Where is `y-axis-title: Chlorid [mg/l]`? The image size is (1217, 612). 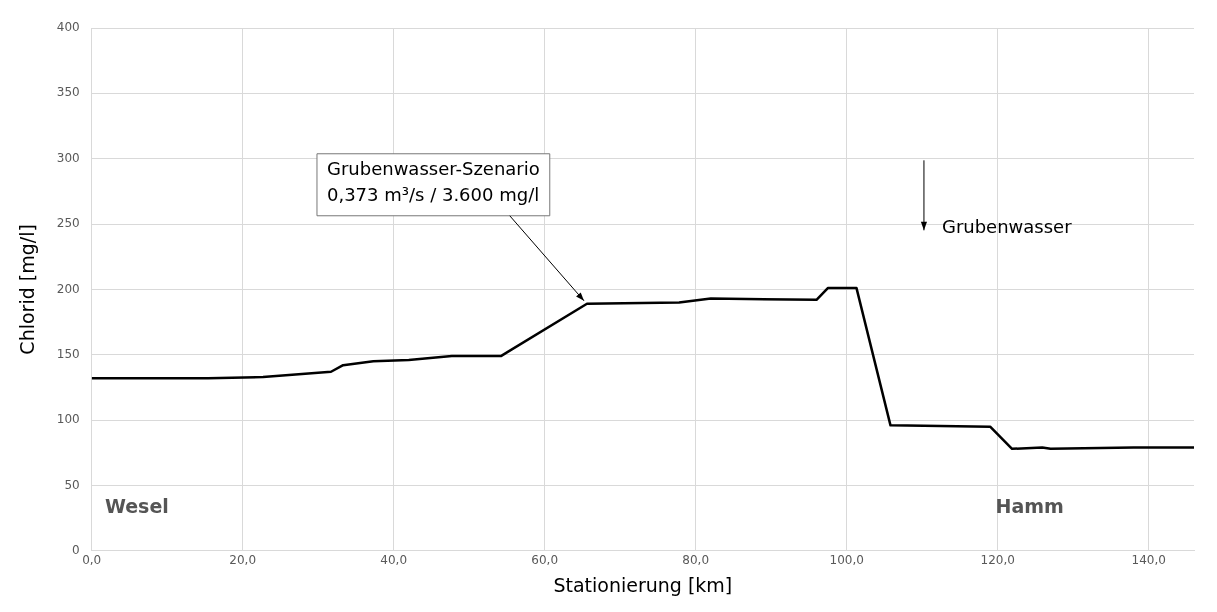
y-axis-title: Chlorid [mg/l] is located at coordinates (27, 289).